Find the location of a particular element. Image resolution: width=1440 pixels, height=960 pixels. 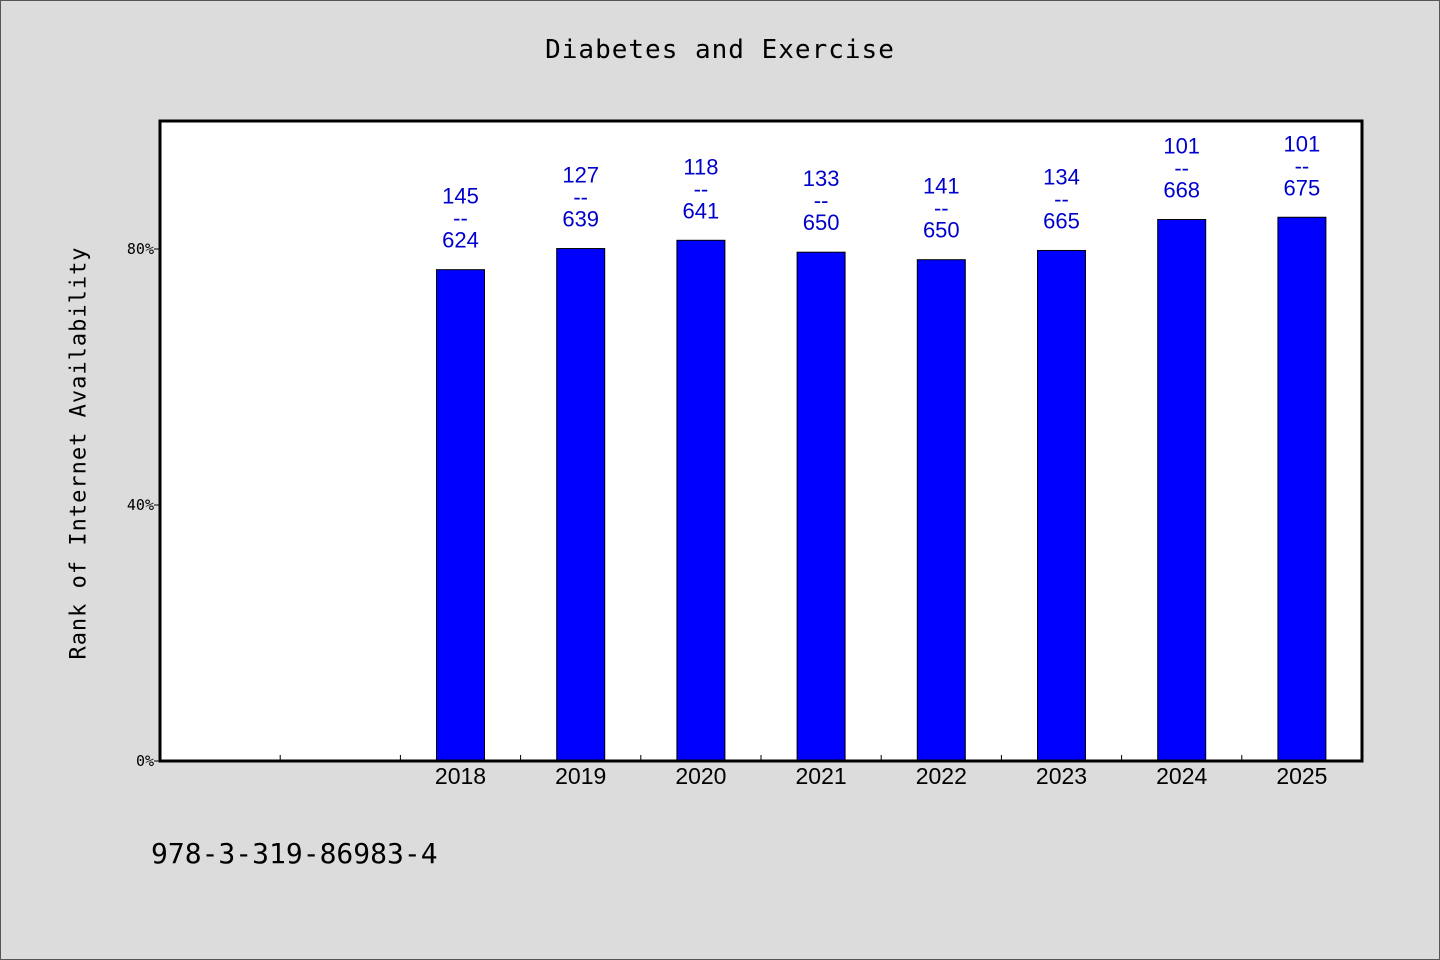

x-tick-label: 2018 is located at coordinates (460, 776).